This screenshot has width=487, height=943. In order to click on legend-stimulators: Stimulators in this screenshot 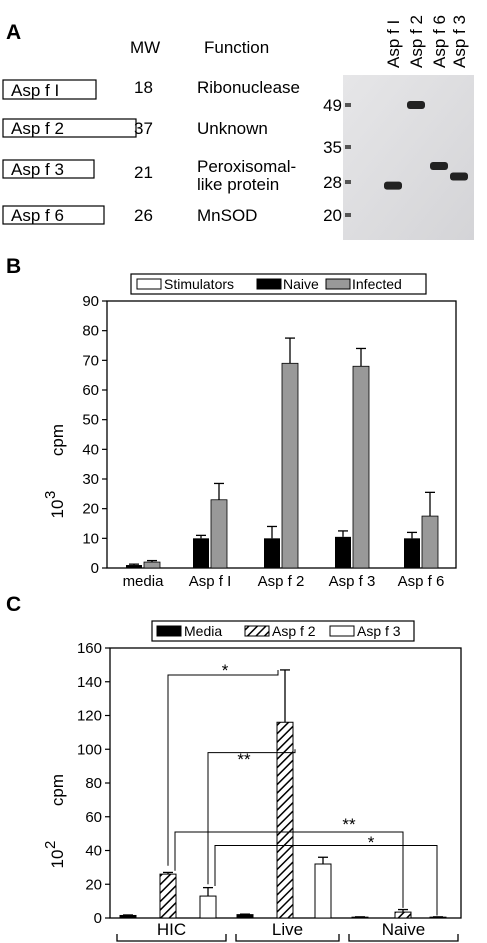, I will do `click(199, 284)`.